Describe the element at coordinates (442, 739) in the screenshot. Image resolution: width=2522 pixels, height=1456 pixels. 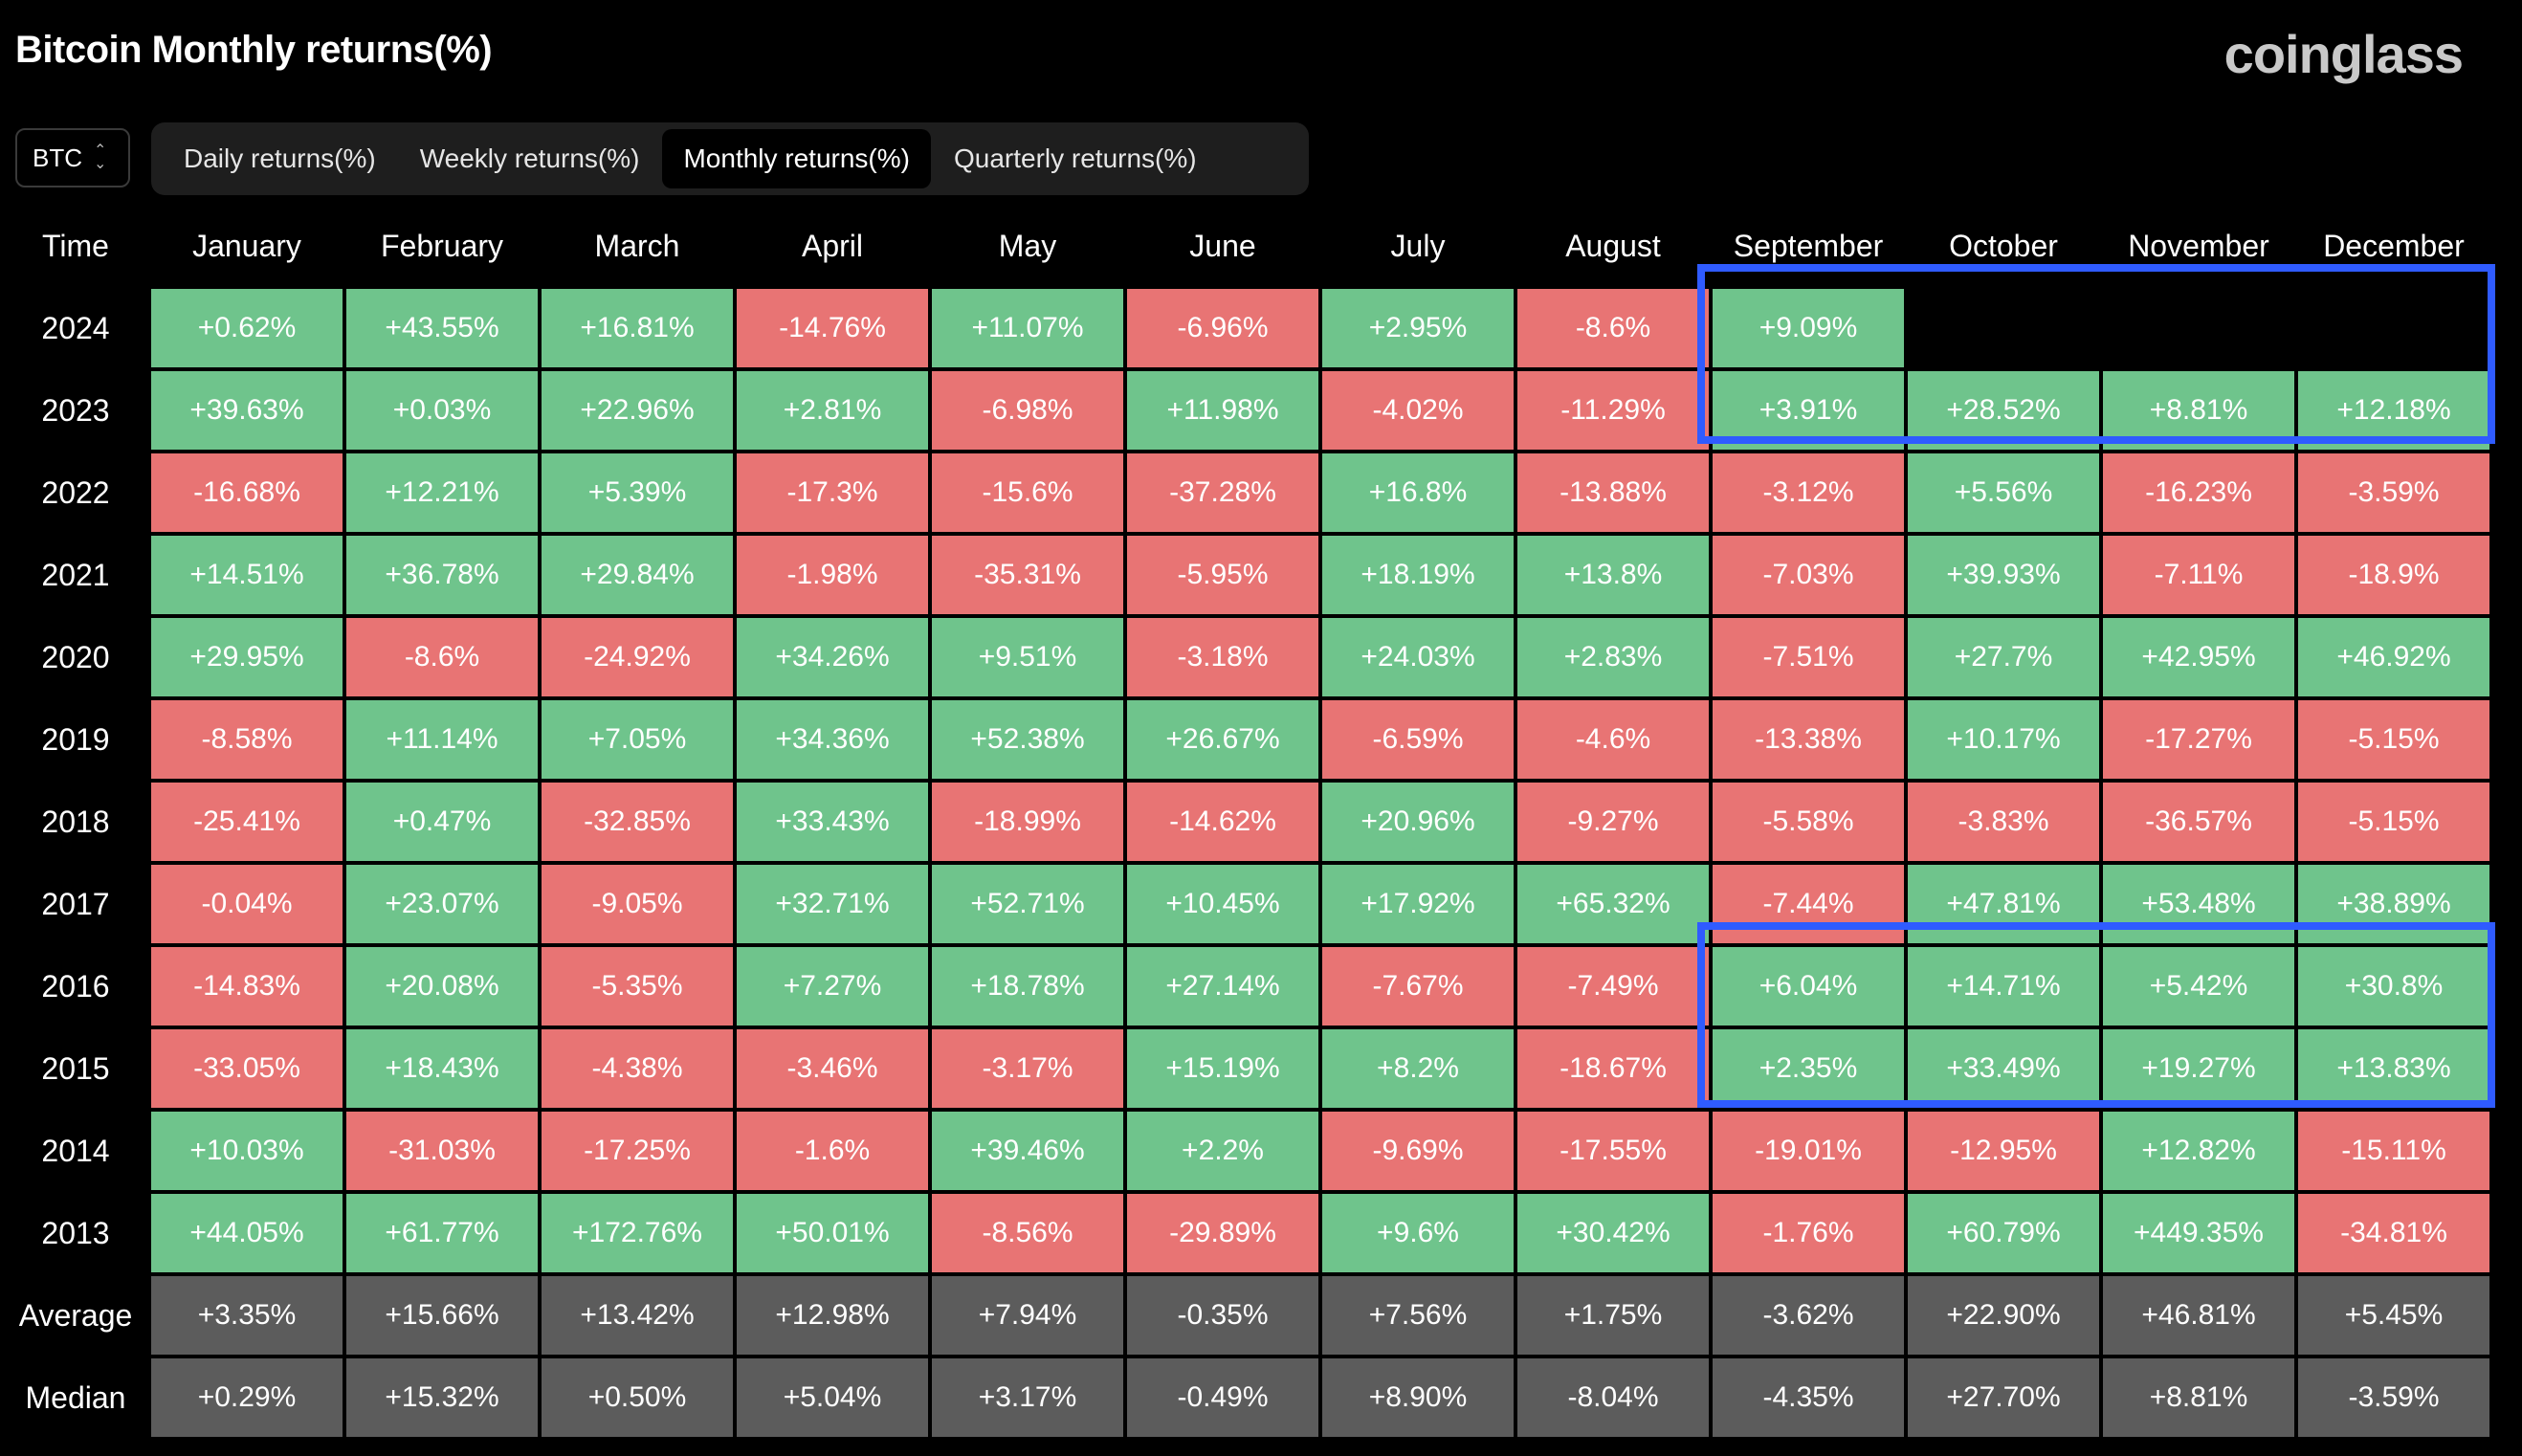
I see `return-cell: +11.14%` at that location.